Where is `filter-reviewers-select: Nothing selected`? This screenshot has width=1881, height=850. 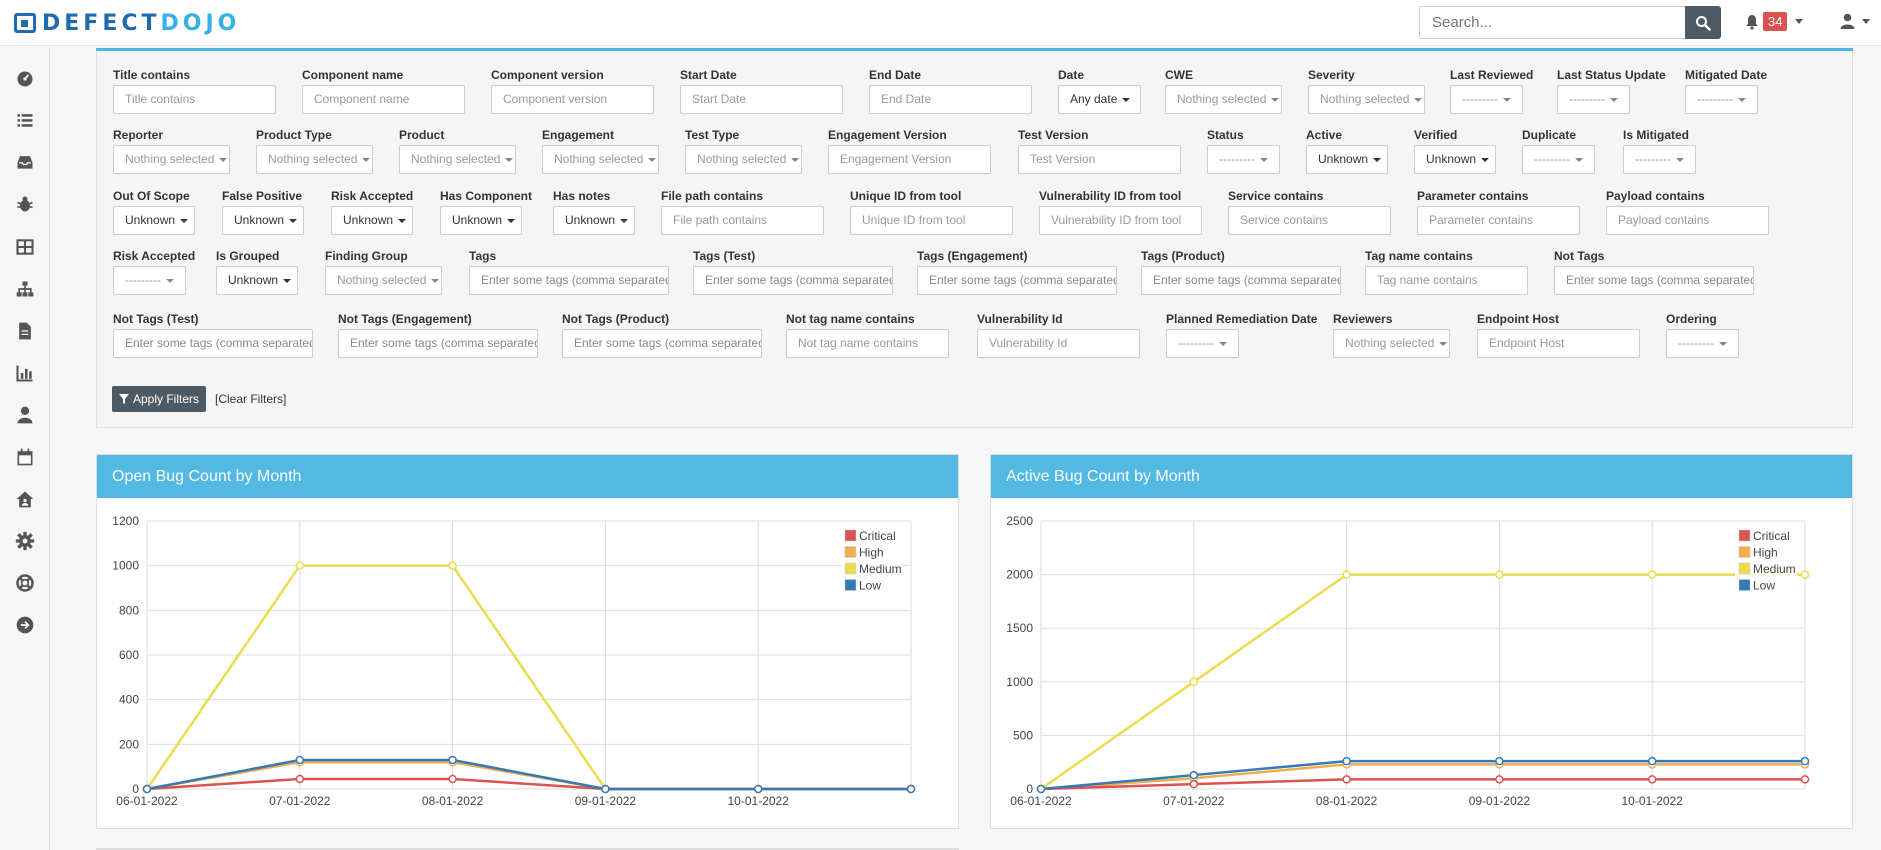 filter-reviewers-select: Nothing selected is located at coordinates (1391, 343).